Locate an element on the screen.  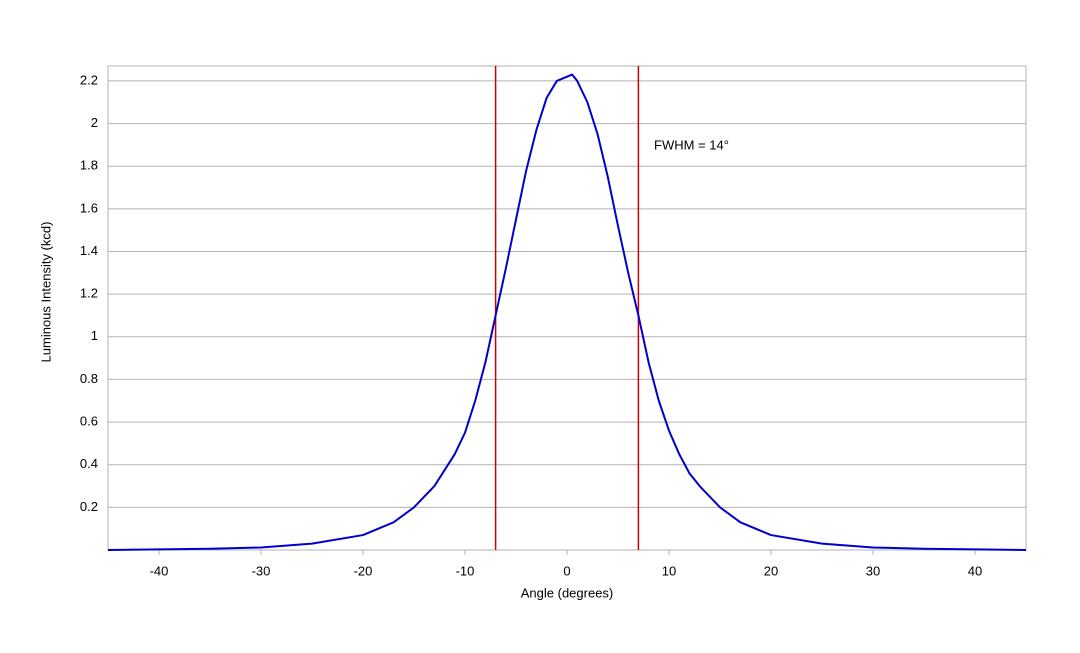
y-tick-label: 0.6 is located at coordinates (89, 421).